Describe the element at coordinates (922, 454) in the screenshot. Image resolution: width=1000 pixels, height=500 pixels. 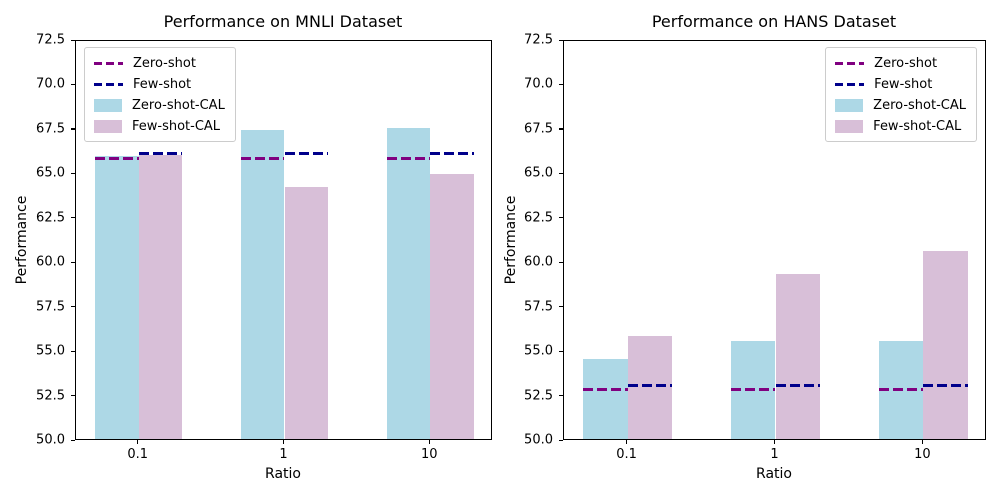
I see `x-tick-label: 10` at that location.